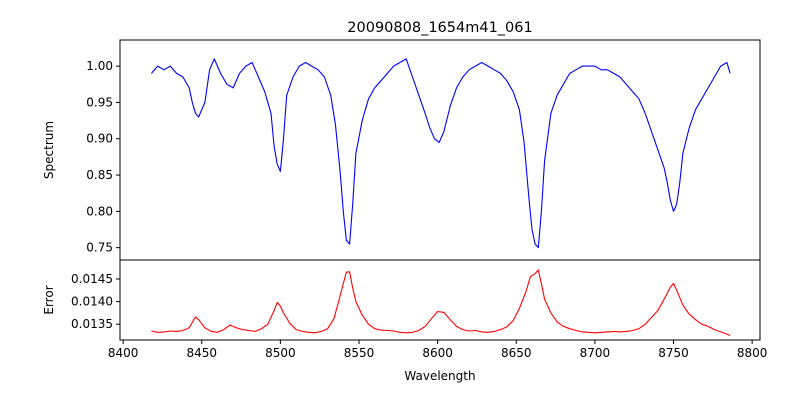 This screenshot has height=400, width=800. Describe the element at coordinates (439, 28) in the screenshot. I see `chart-title: 20090808_1654m41_061` at that location.